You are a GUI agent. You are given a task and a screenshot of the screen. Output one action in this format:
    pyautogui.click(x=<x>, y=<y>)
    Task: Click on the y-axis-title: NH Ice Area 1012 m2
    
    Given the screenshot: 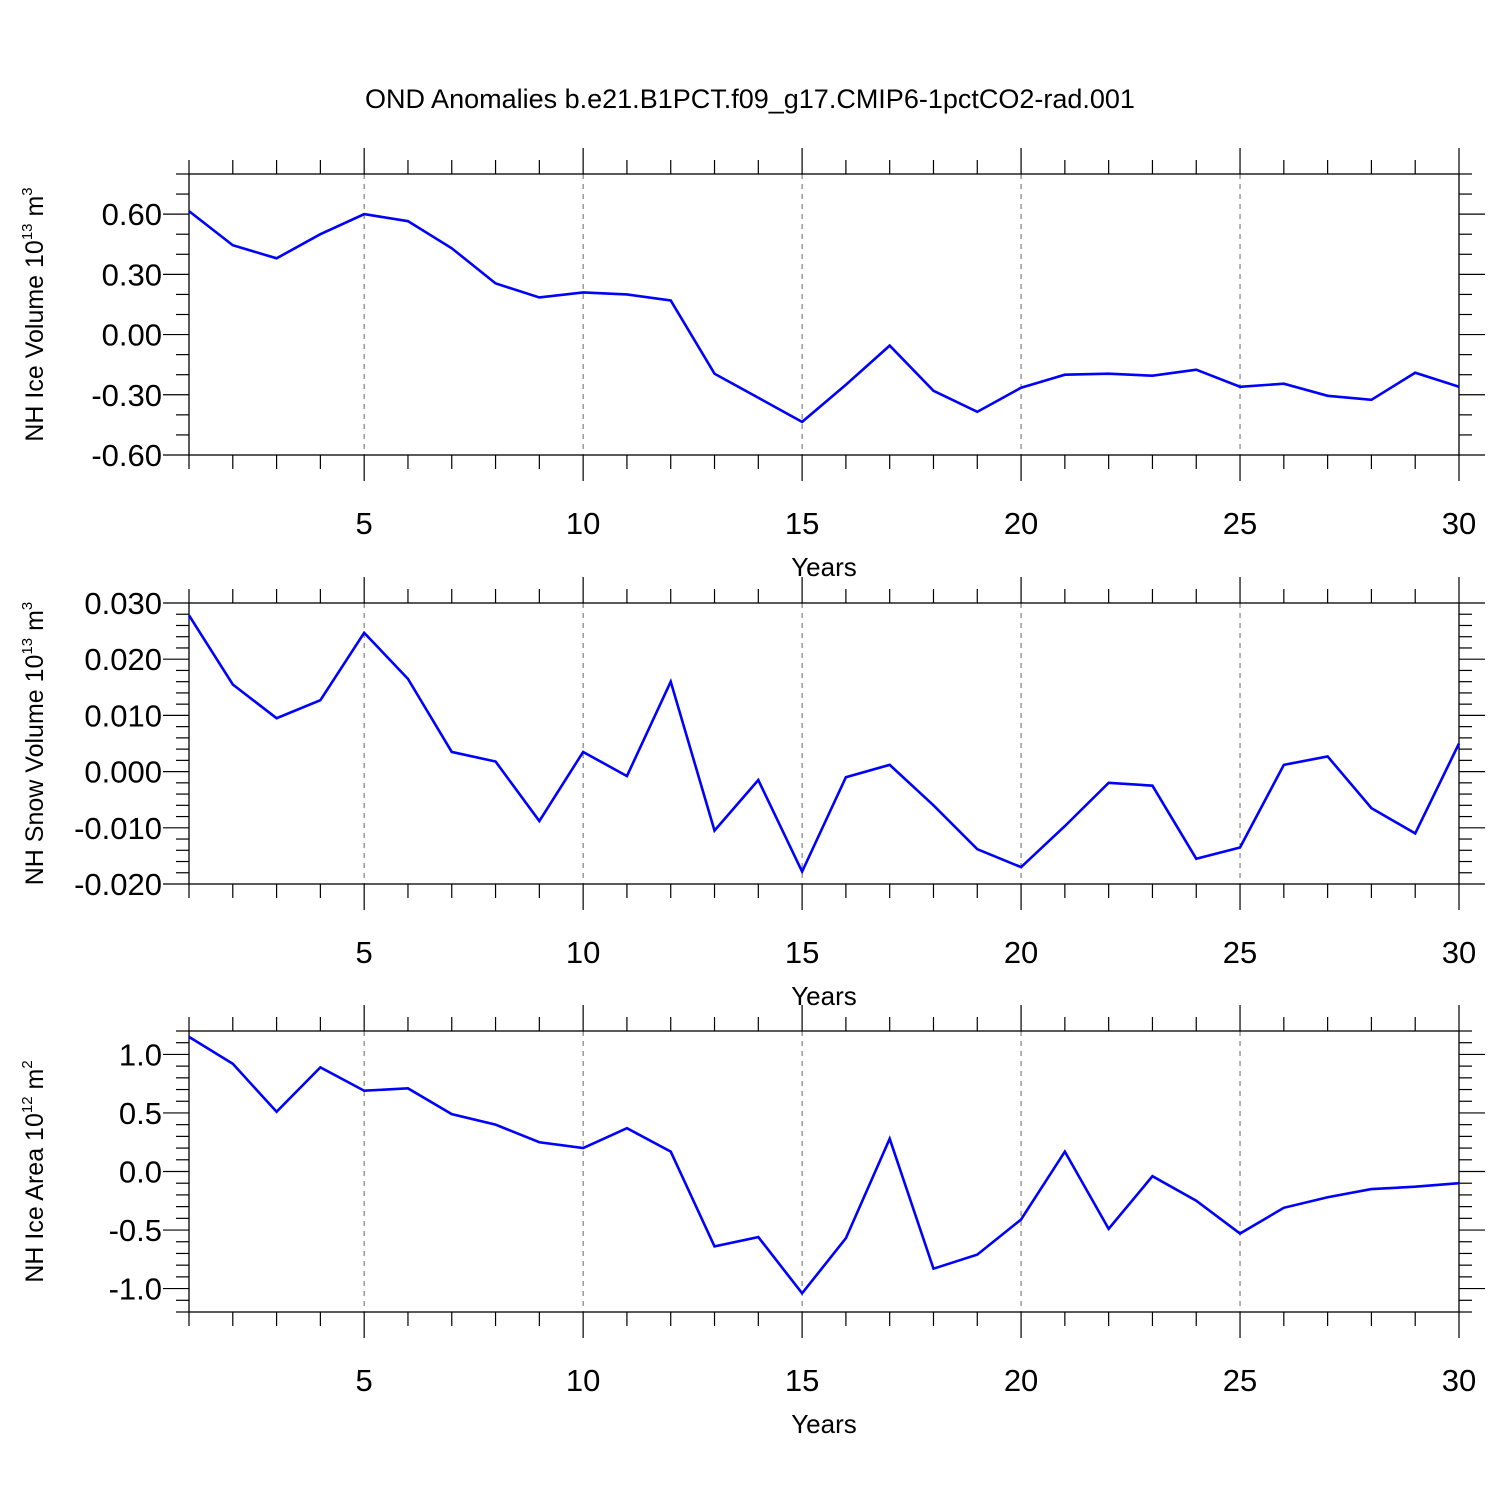 What is the action you would take?
    pyautogui.click(x=34, y=1171)
    